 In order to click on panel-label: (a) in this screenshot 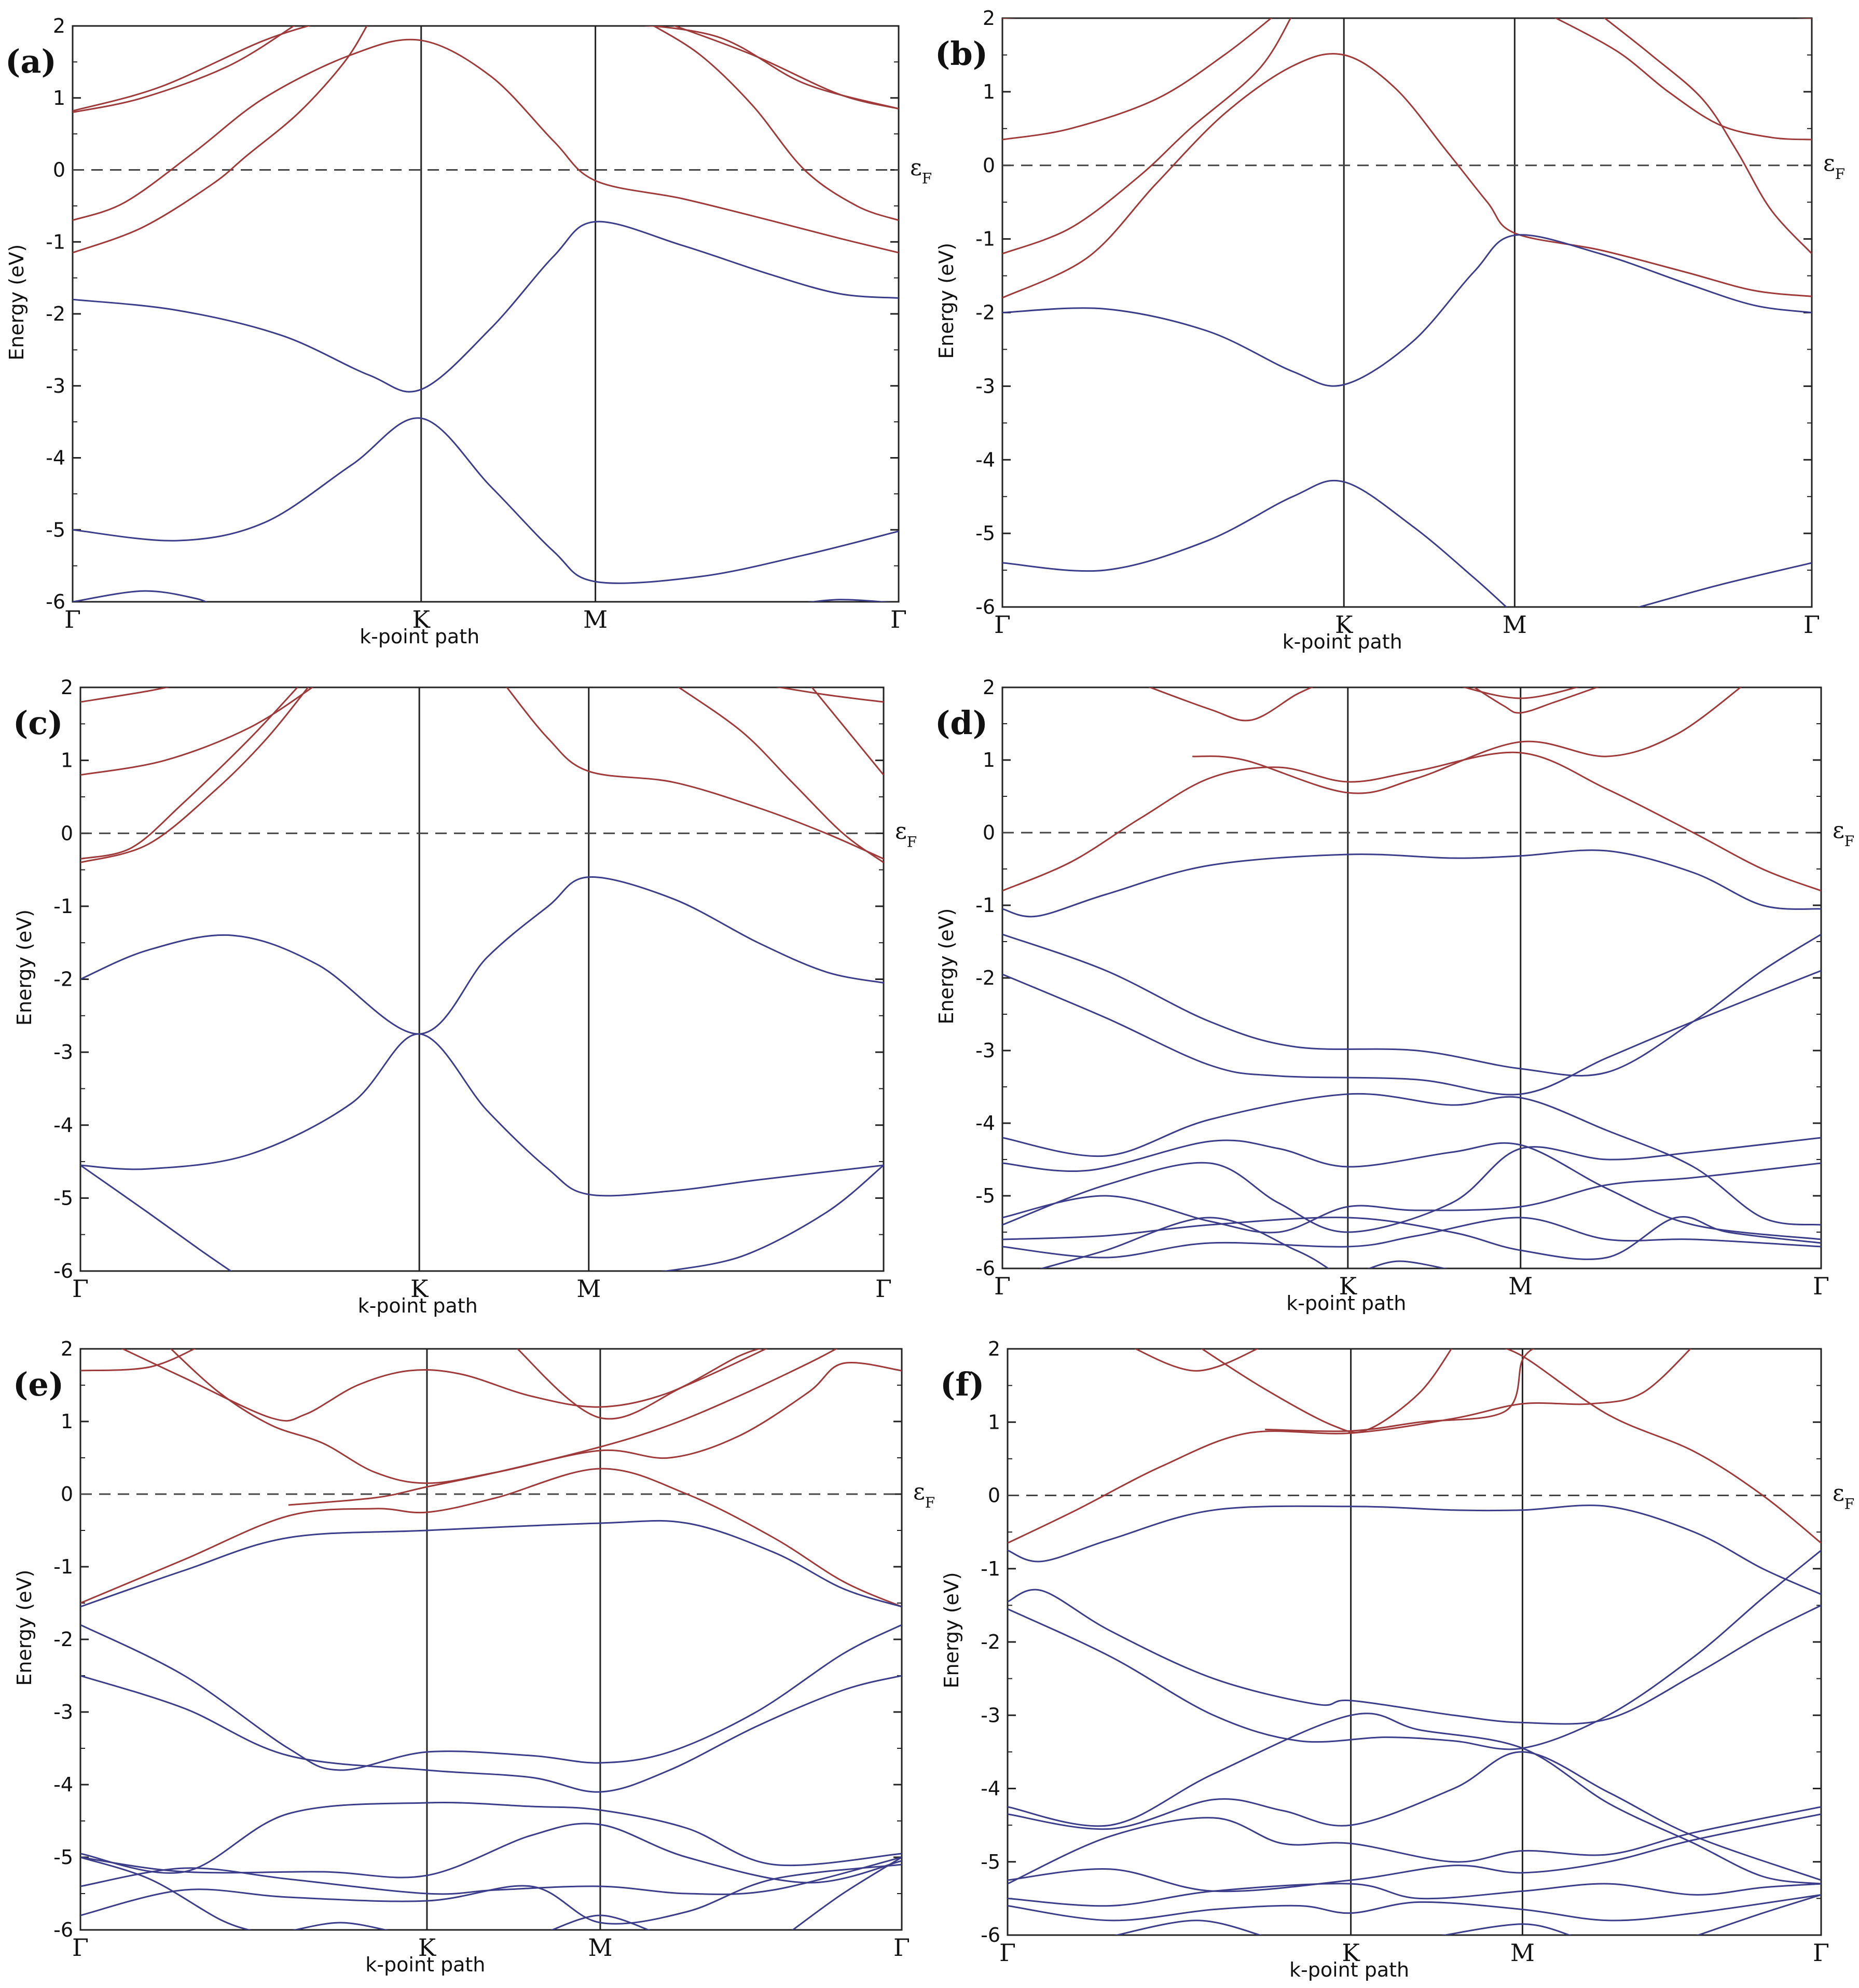, I will do `click(31, 61)`.